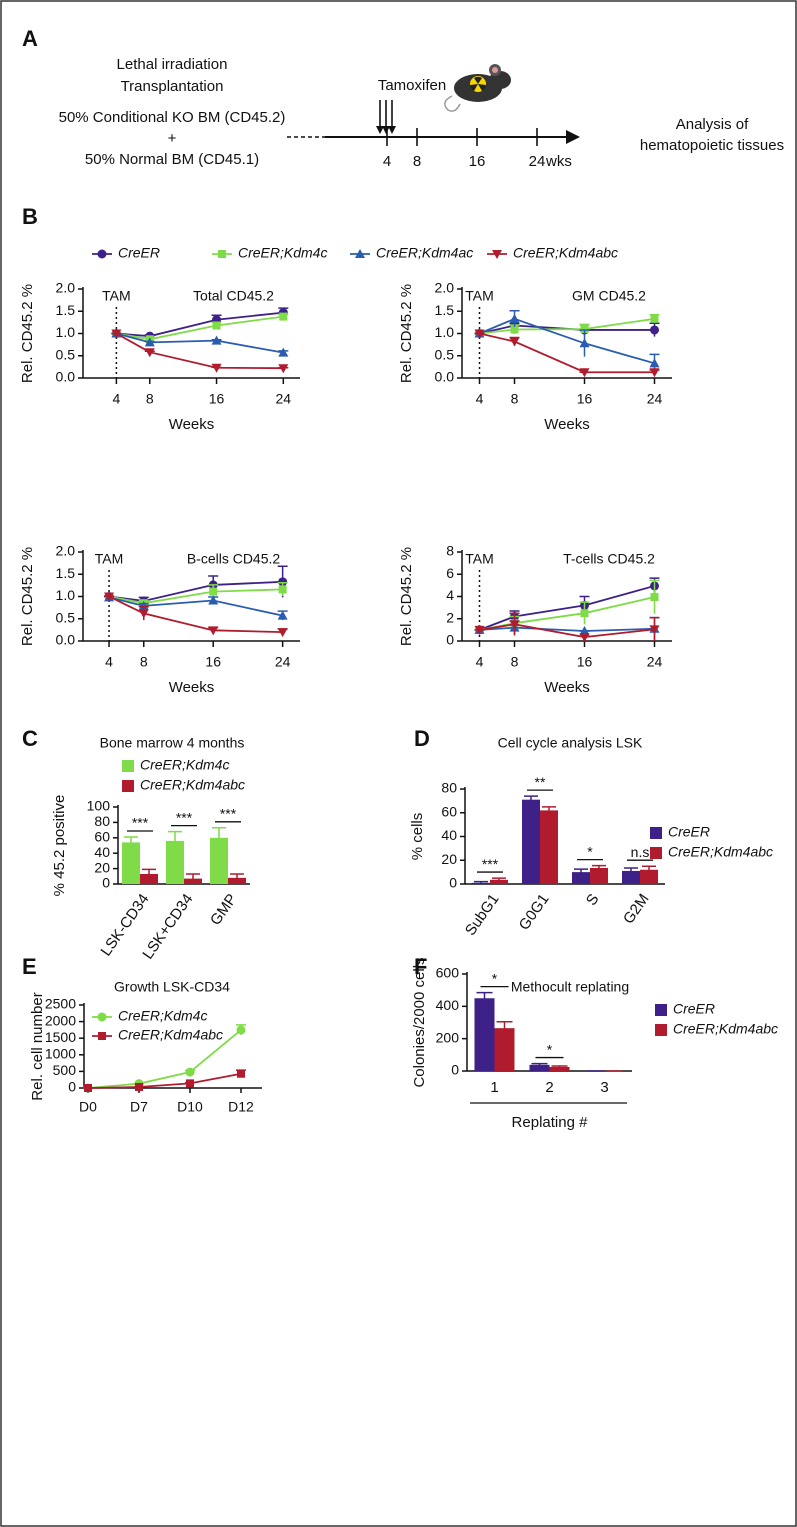 The height and width of the screenshot is (1527, 797). What do you see at coordinates (60, 1020) in the screenshot?
I see `y-tick-label: 2000` at bounding box center [60, 1020].